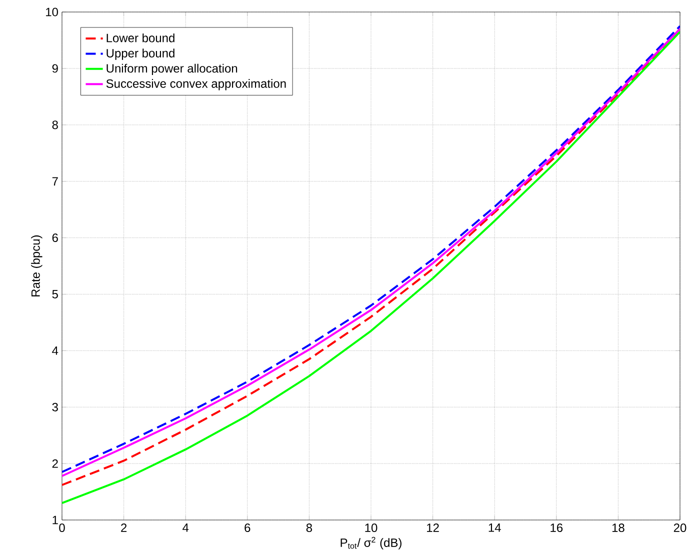 The image size is (689, 555). Describe the element at coordinates (55, 350) in the screenshot. I see `y-tick-label: 4` at that location.